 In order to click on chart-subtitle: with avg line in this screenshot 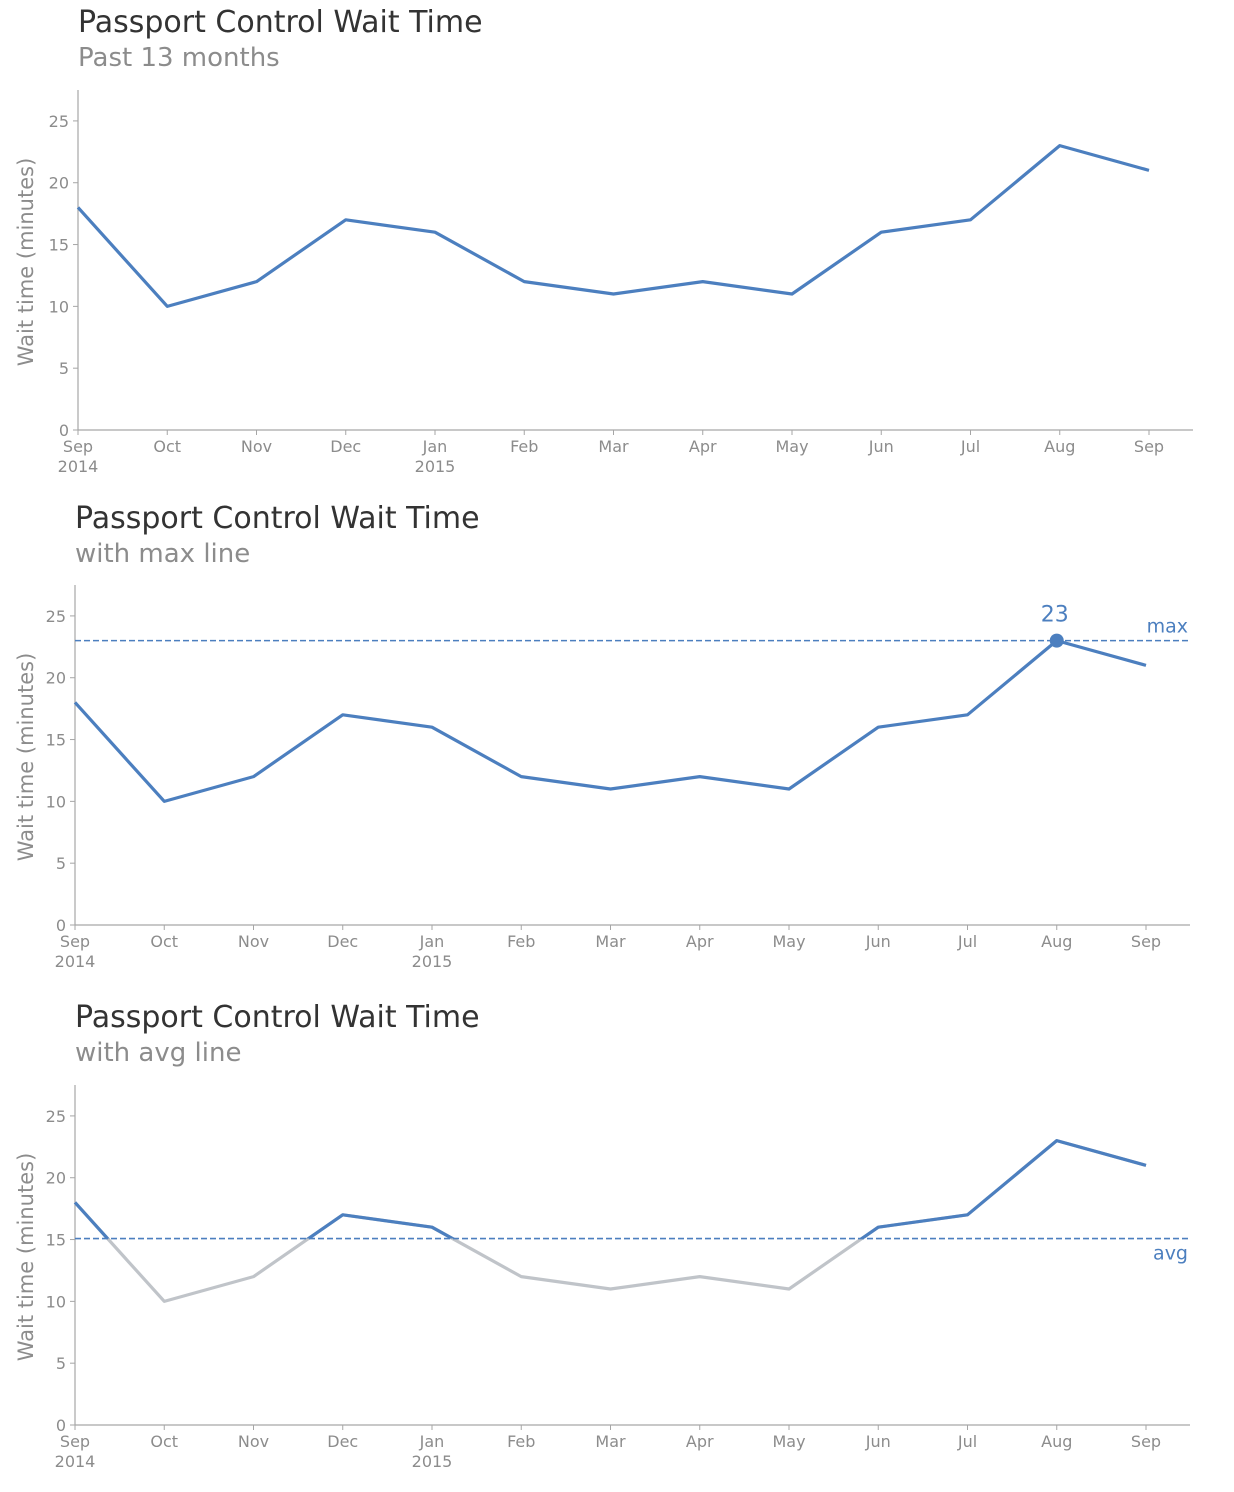, I will do `click(158, 1053)`.